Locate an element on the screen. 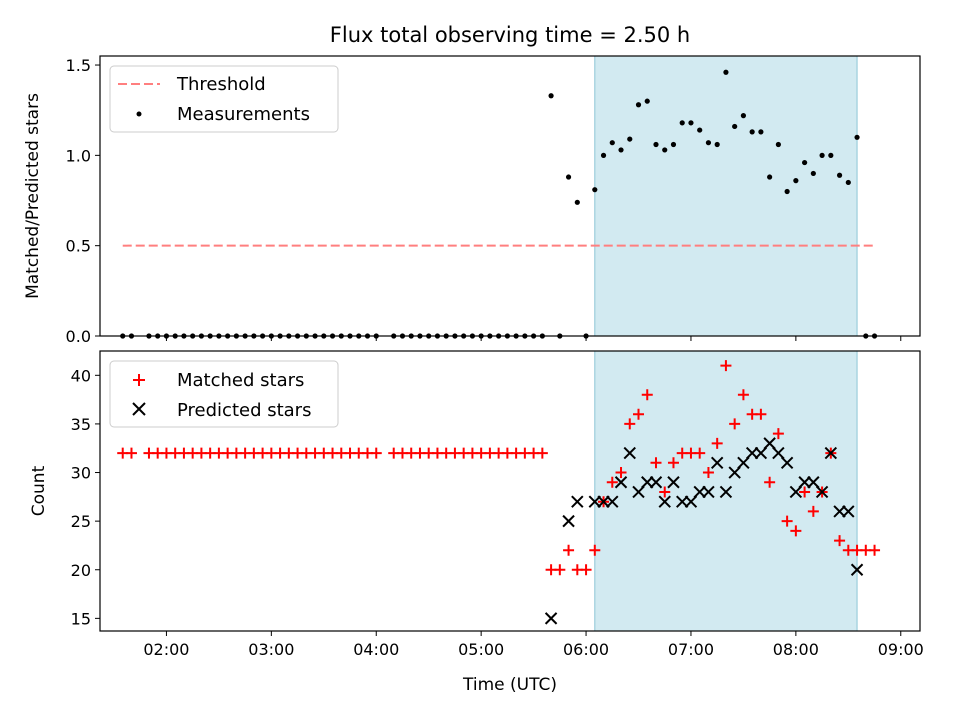 The width and height of the screenshot is (960, 720). count-y-tick-label: 20 is located at coordinates (81, 570).